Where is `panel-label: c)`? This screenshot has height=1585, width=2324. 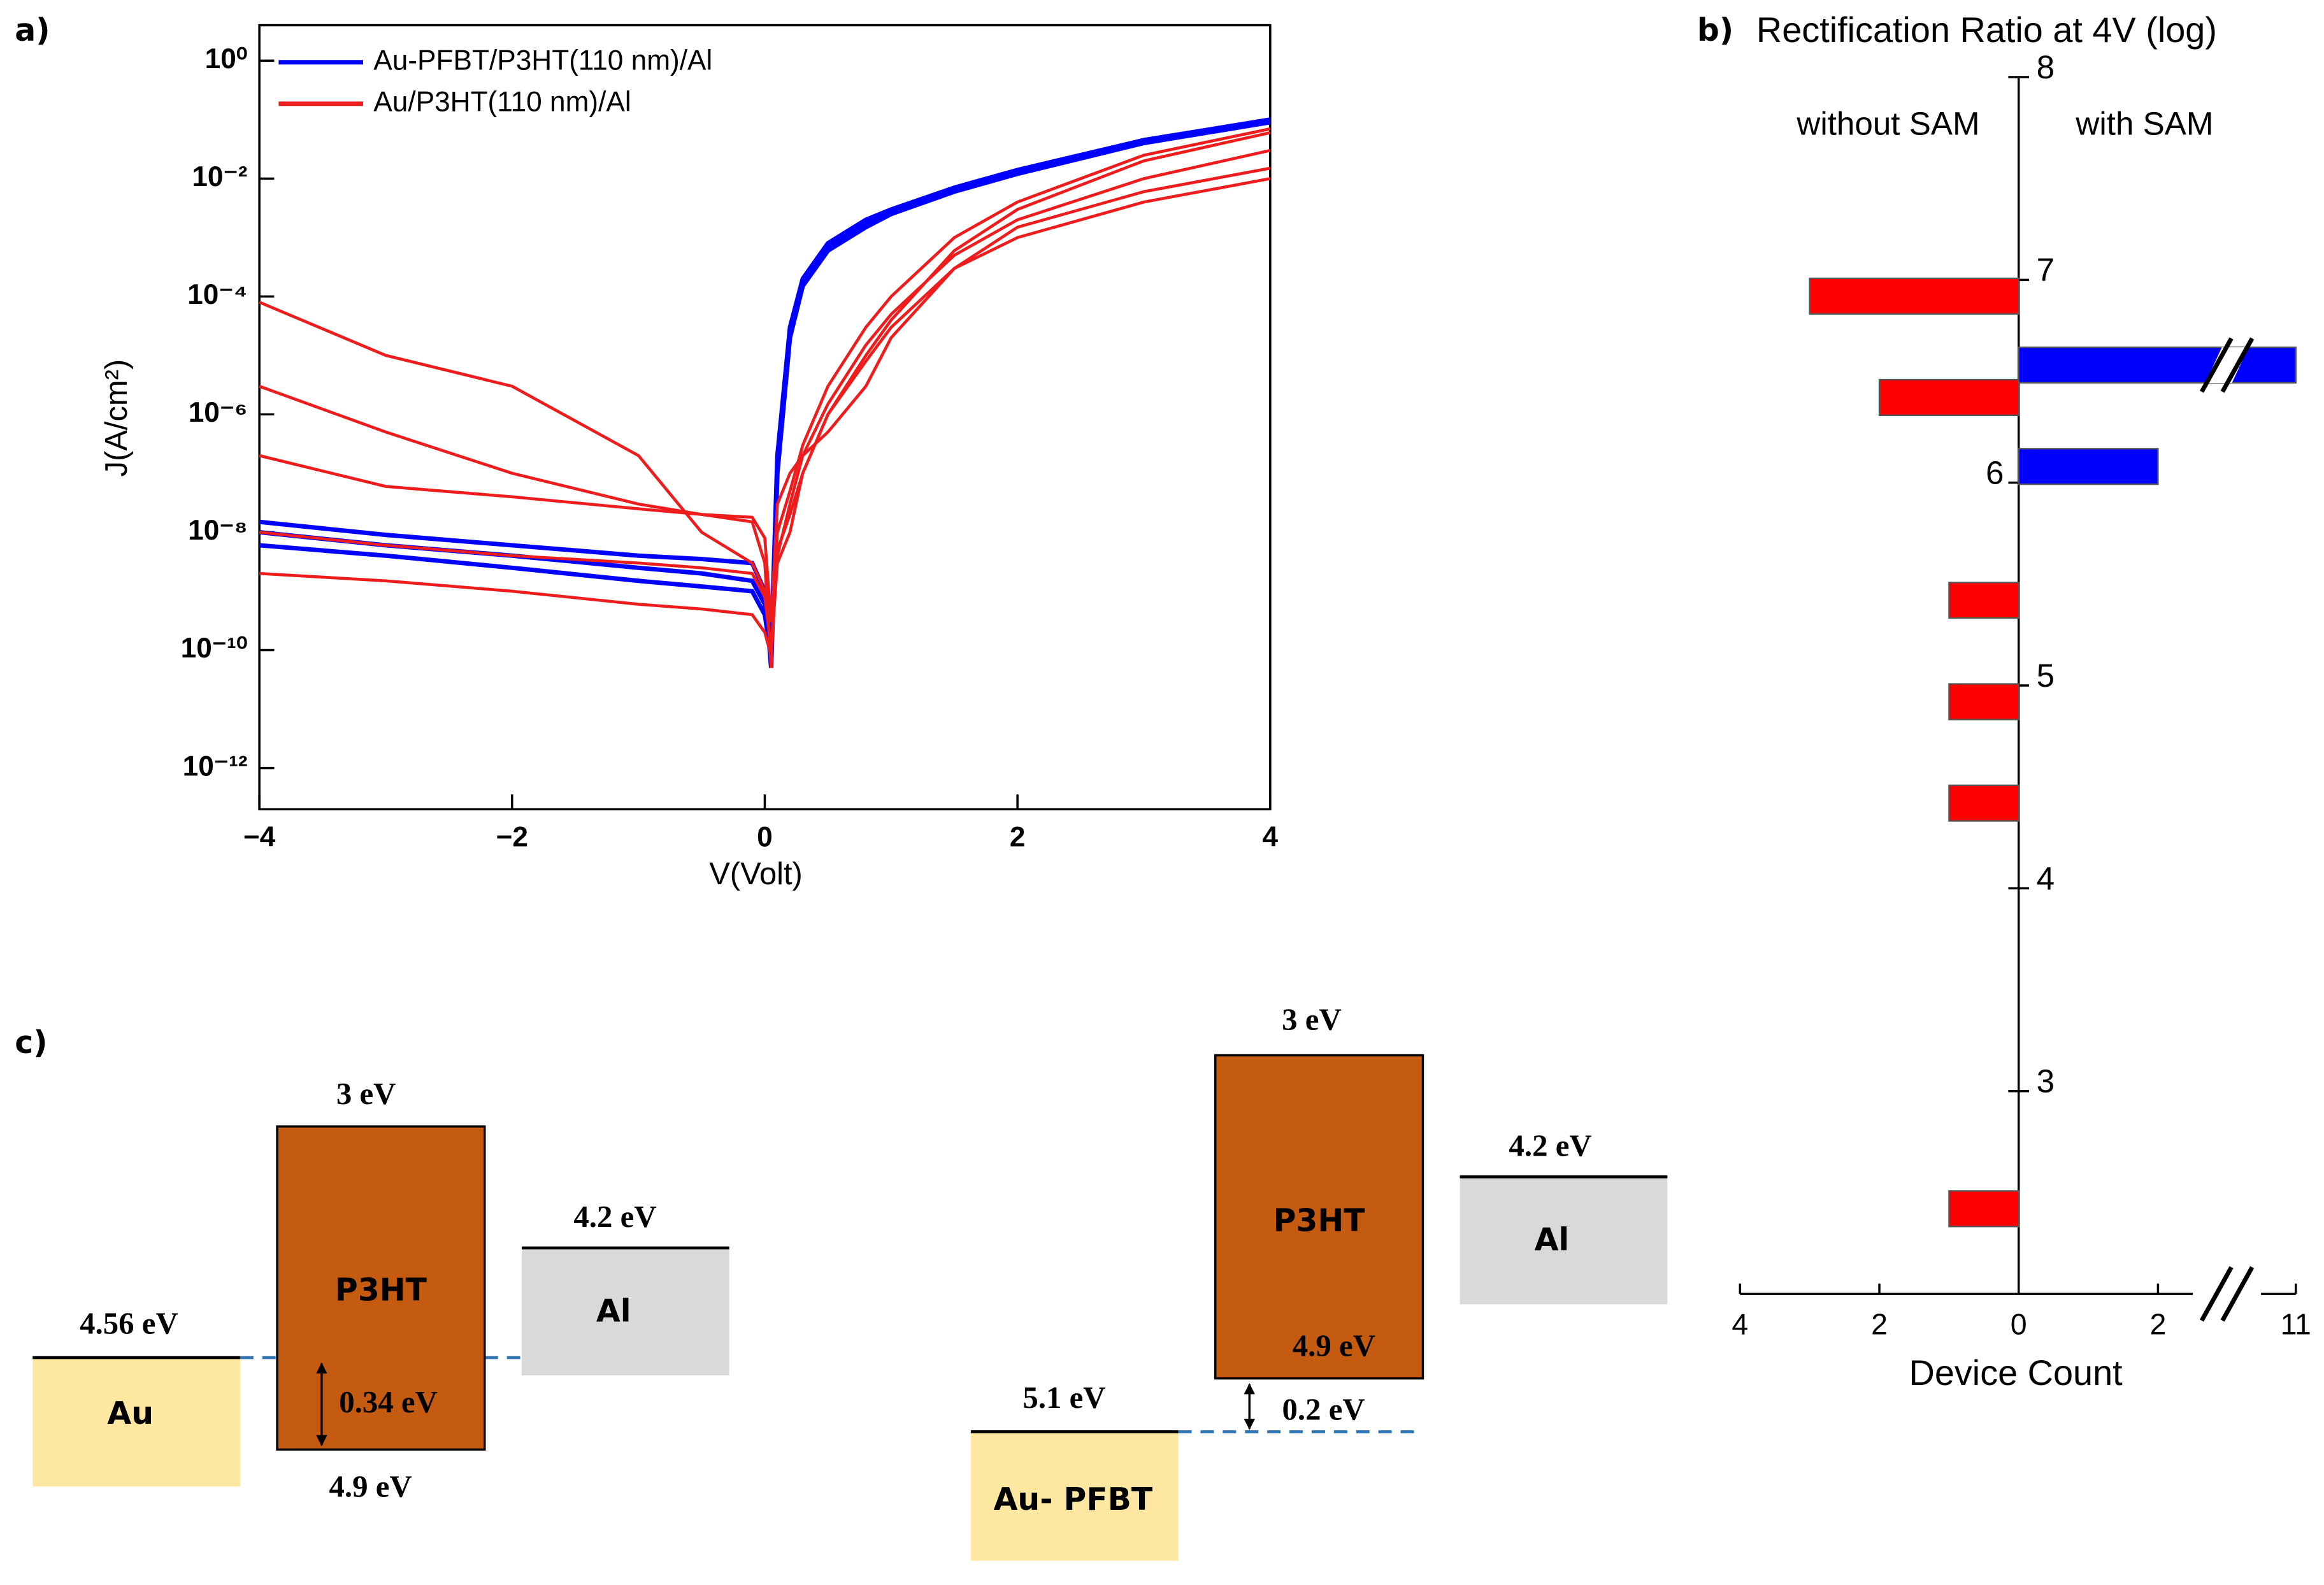
panel-label: c) is located at coordinates (31, 1042).